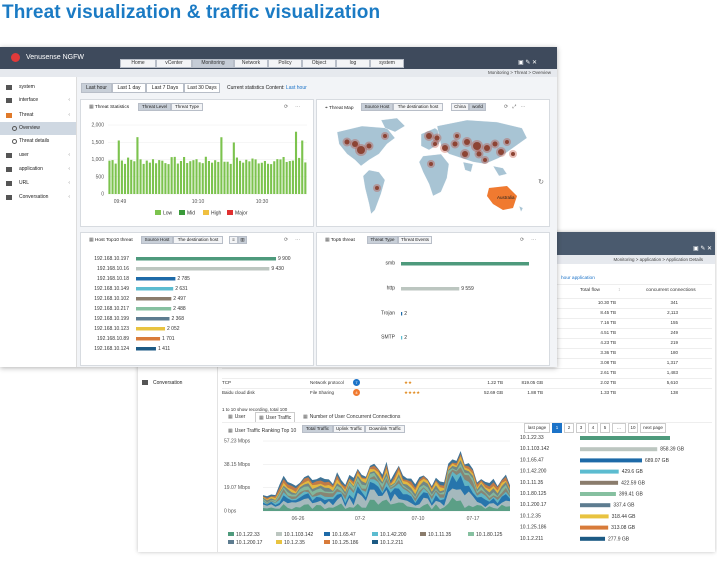 The image size is (717, 578). Describe the element at coordinates (191, 214) in the screenshot. I see `legend-item: Mid` at that location.